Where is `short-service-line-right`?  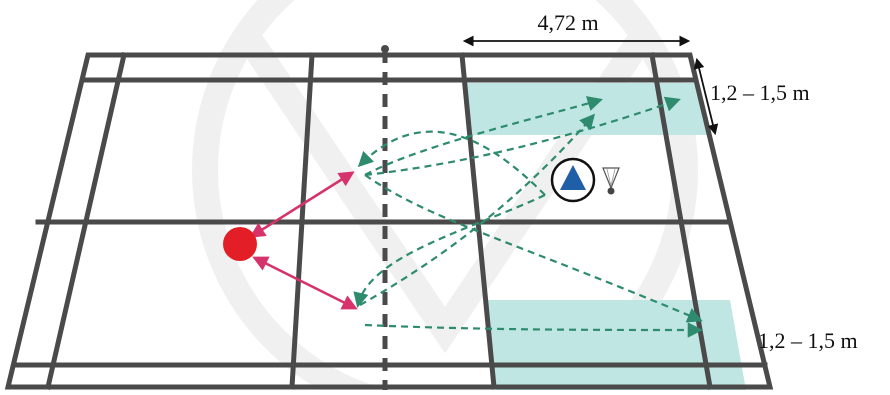 short-service-line-right is located at coordinates (478, 221).